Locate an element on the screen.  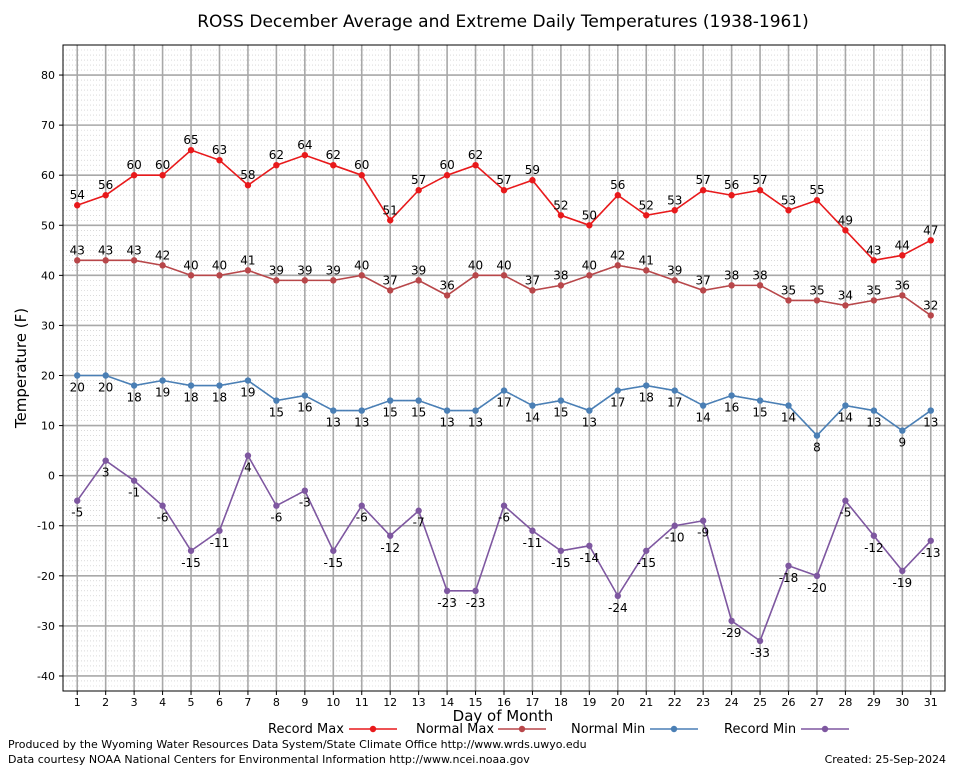
x-tick-label: 11 is located at coordinates (362, 702).